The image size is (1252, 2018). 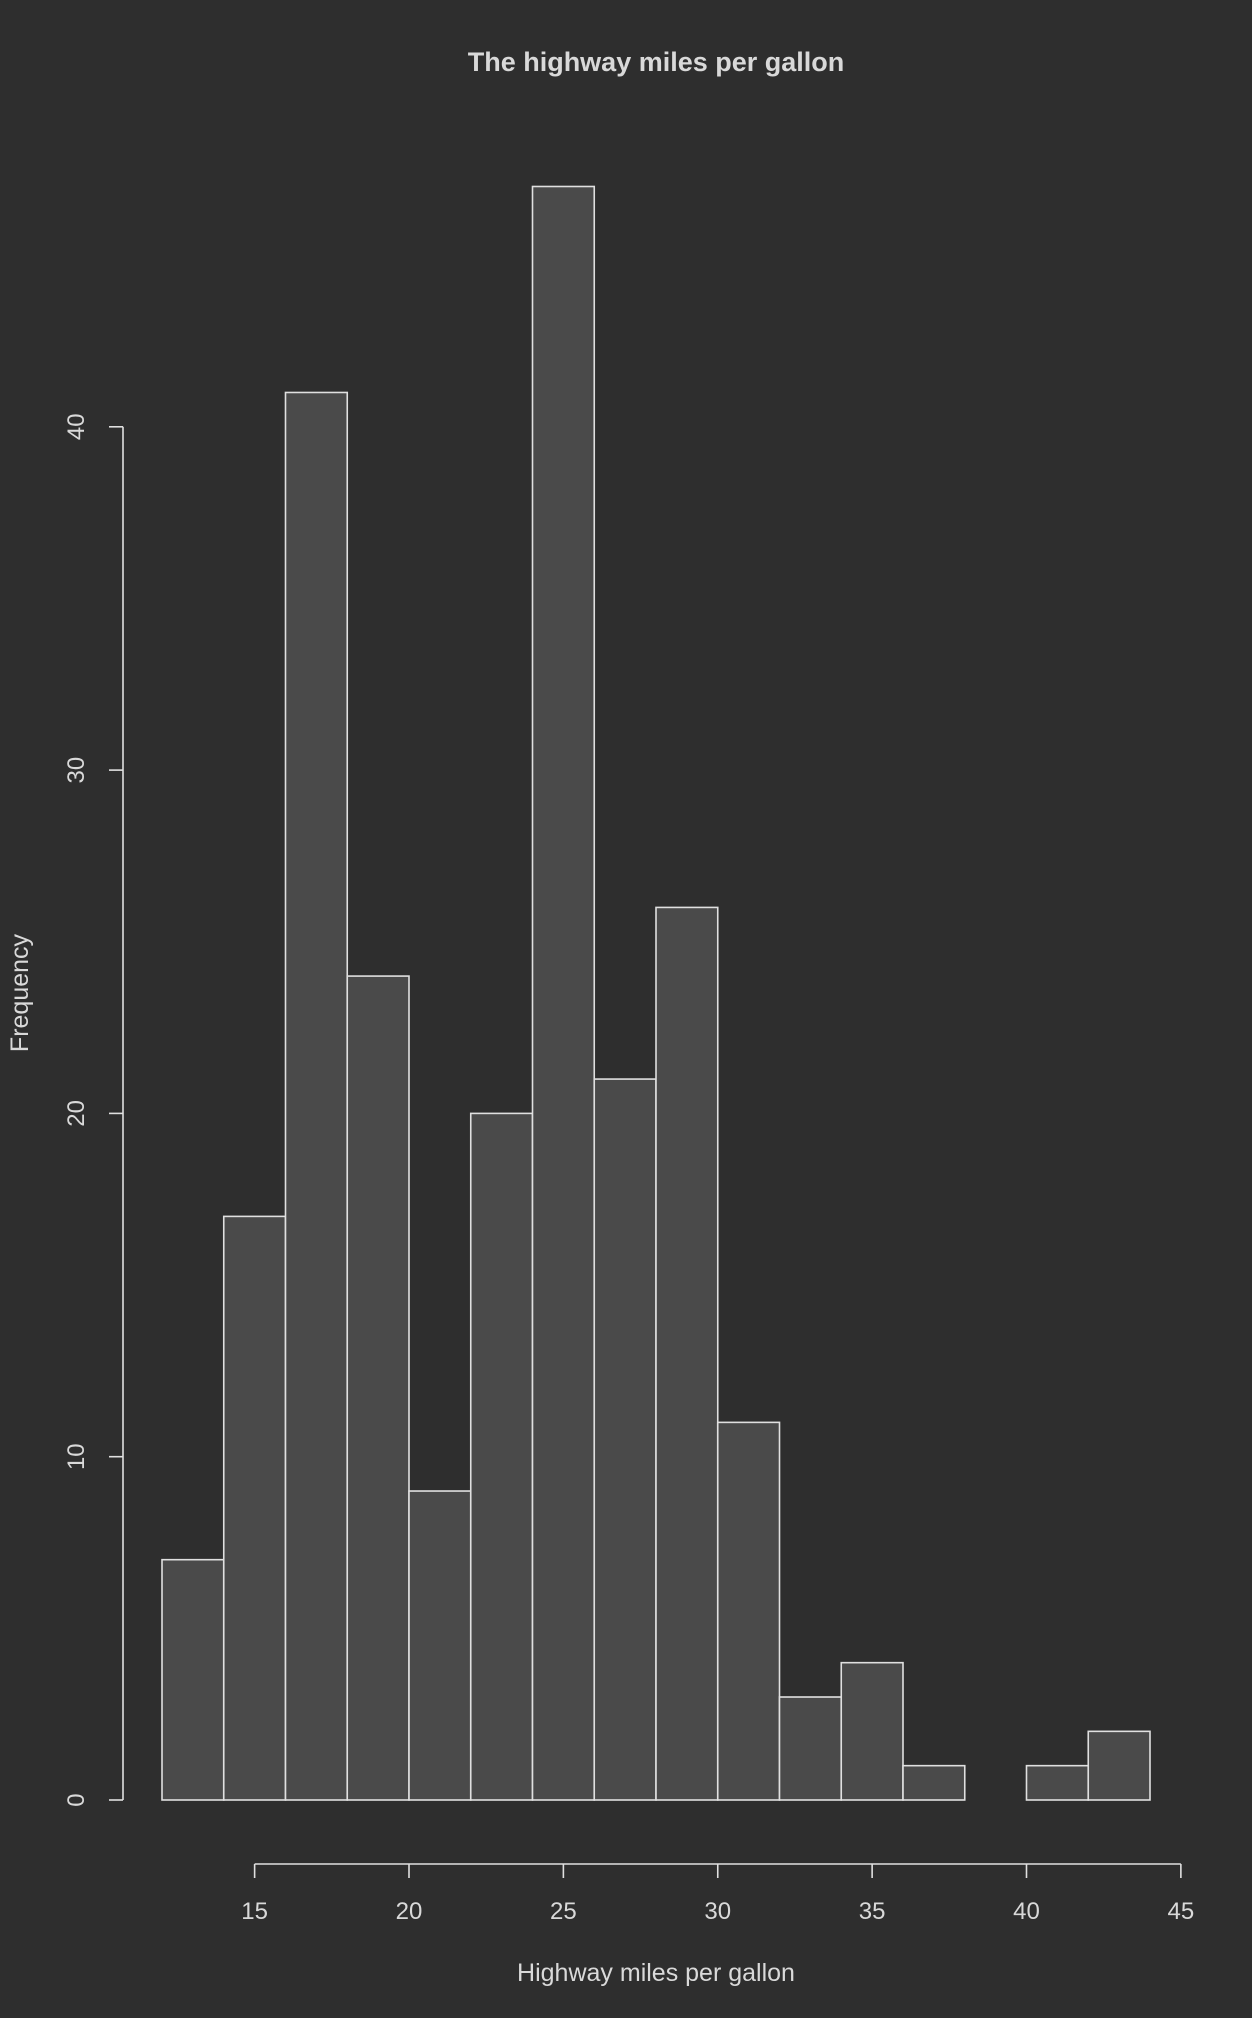 What do you see at coordinates (1026, 1911) in the screenshot?
I see `x-tick-label: 40` at bounding box center [1026, 1911].